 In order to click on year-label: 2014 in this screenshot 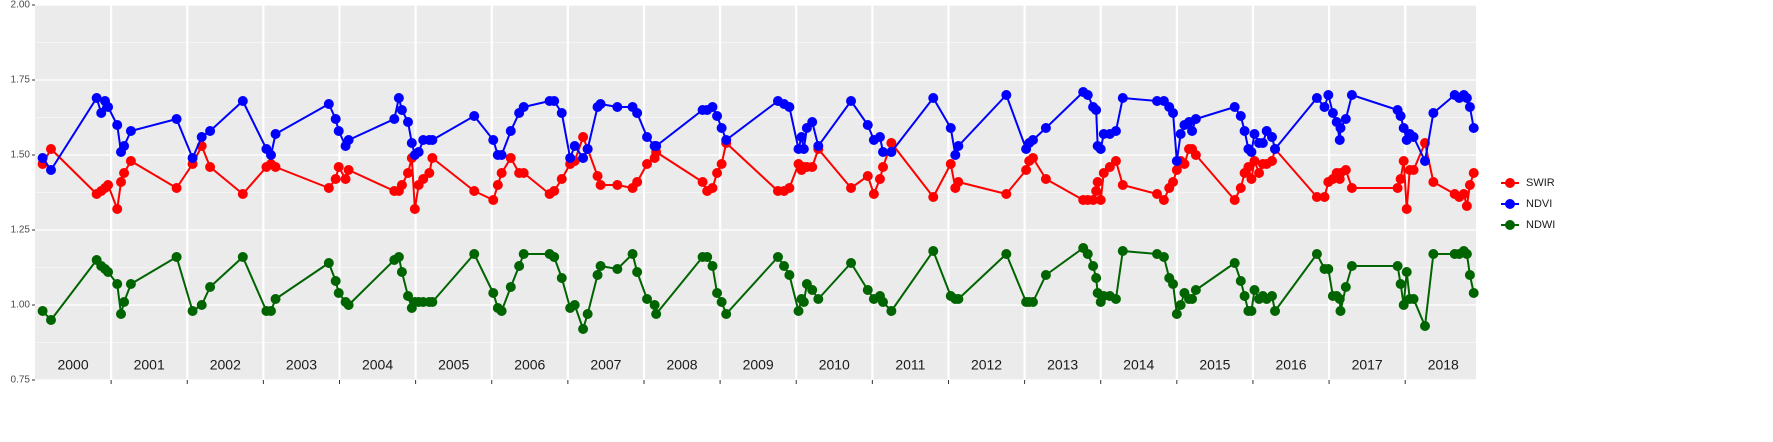, I will do `click(1138, 365)`.